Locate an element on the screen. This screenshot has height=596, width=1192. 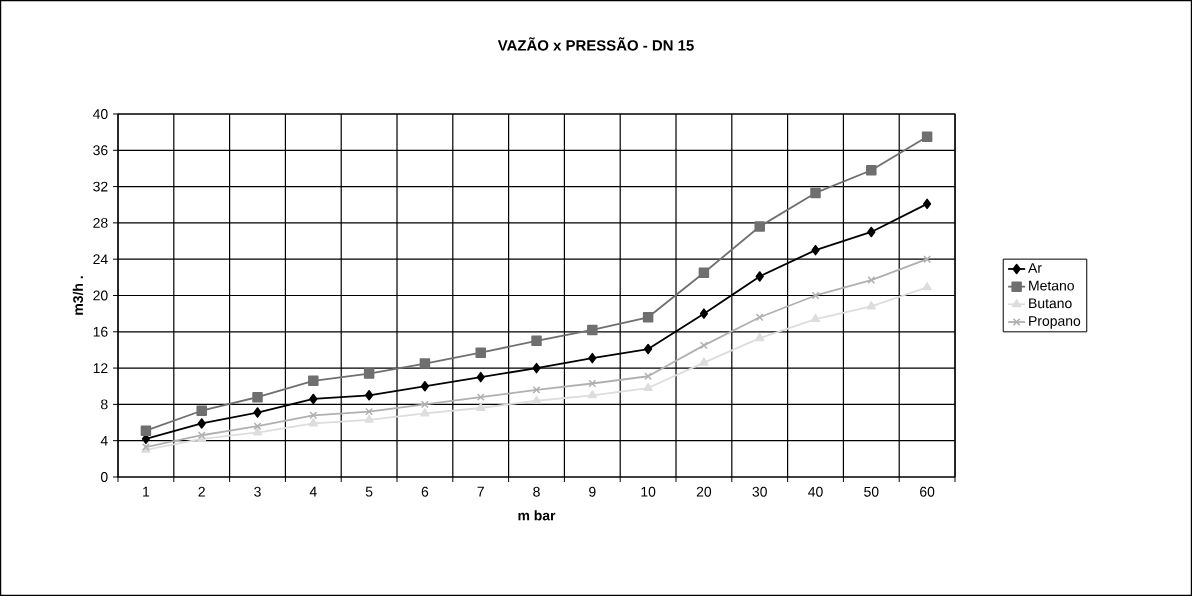
legend-label: Metano is located at coordinates (1051, 285).